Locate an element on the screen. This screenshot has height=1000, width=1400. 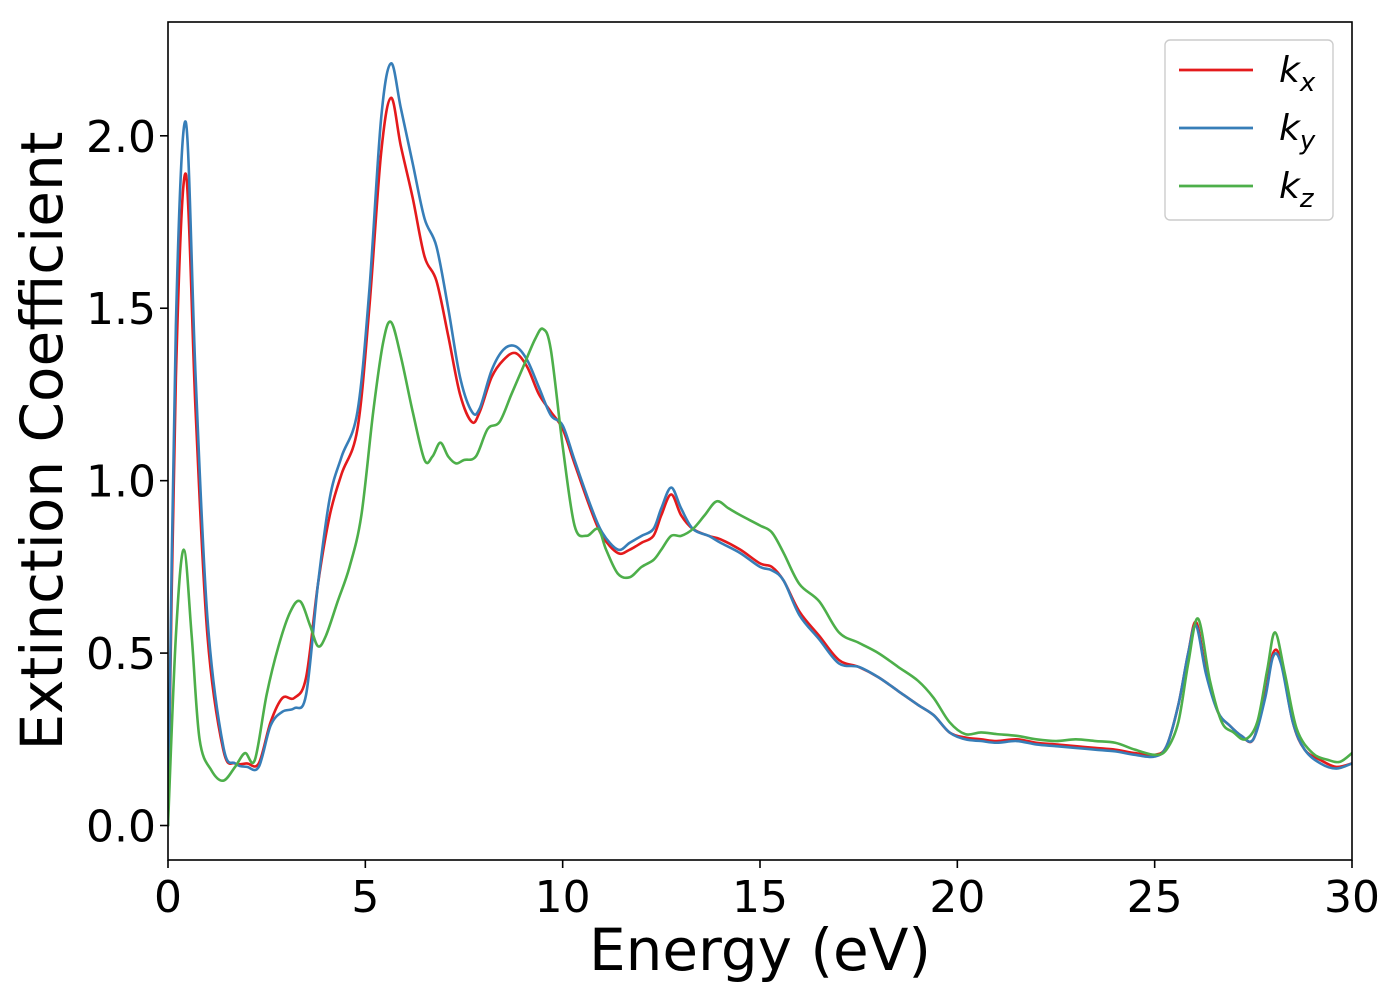
x-tick-label: 30 is located at coordinates (1352, 897).